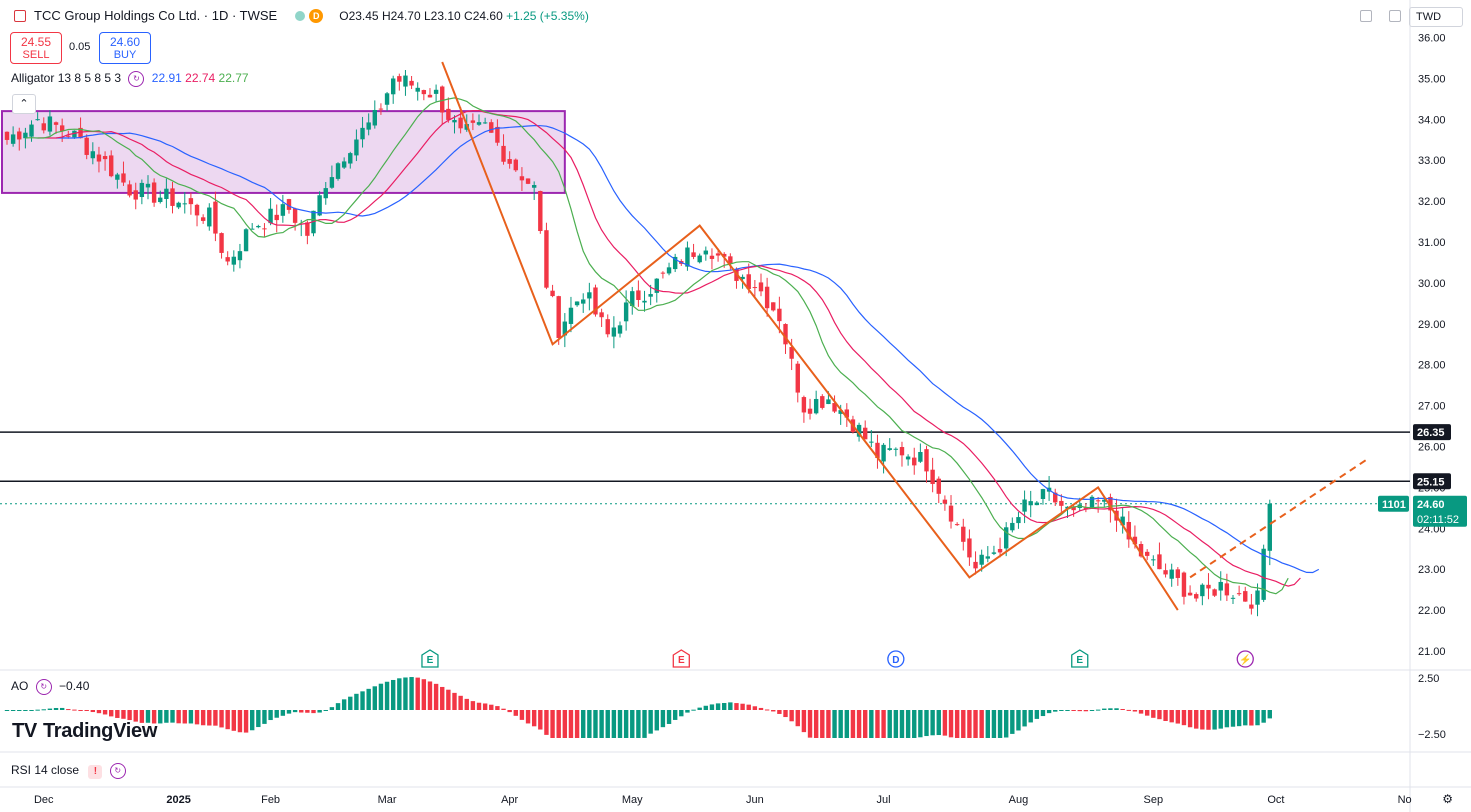 The width and height of the screenshot is (1471, 812). What do you see at coordinates (125, 48) in the screenshot?
I see `buy-button: 24.60 BUY` at bounding box center [125, 48].